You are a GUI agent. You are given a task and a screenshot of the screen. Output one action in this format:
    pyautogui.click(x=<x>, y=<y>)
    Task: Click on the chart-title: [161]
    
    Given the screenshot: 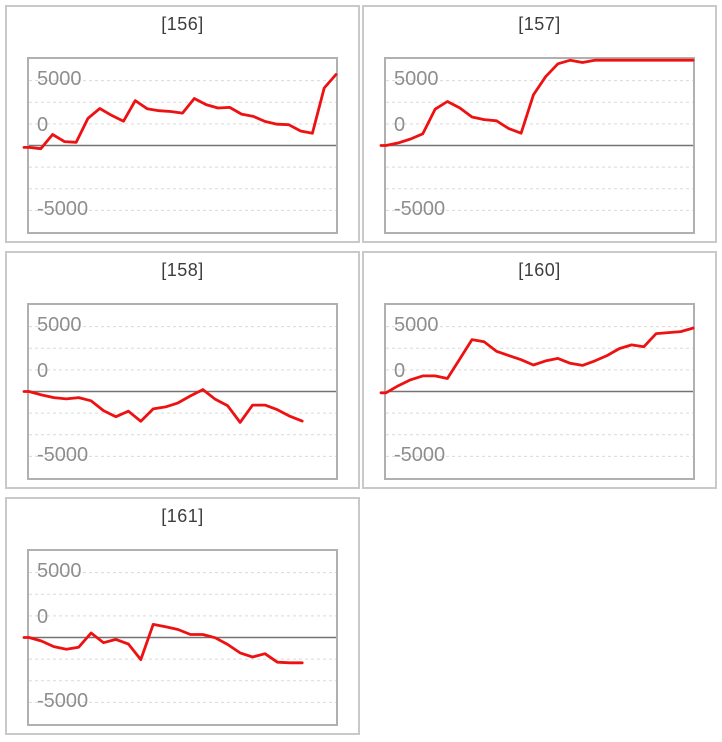 What is the action you would take?
    pyautogui.click(x=182, y=516)
    